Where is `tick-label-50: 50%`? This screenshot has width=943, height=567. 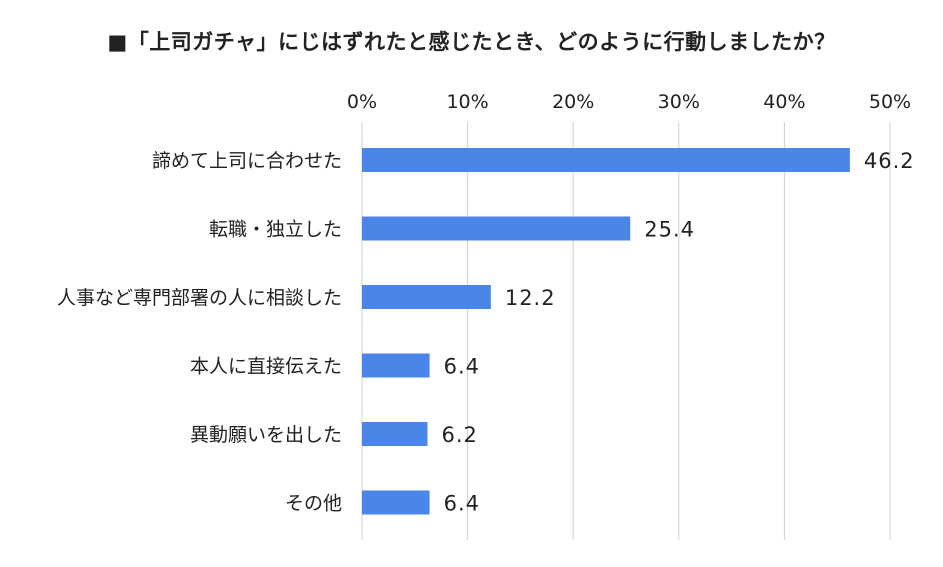
tick-label-50: 50% is located at coordinates (890, 102).